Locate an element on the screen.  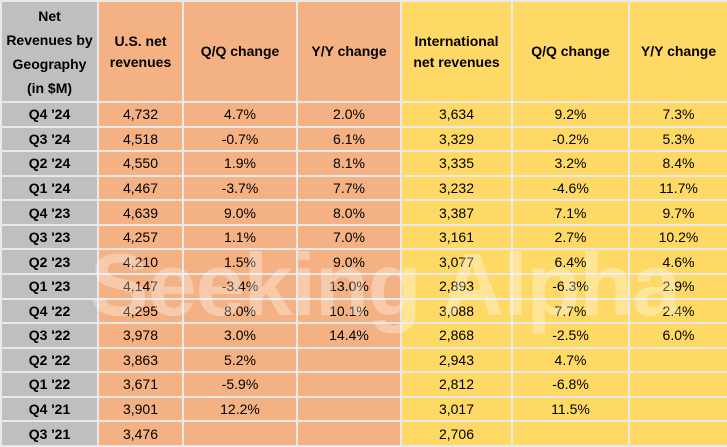
intl-yy-change-cell: 2.4% is located at coordinates (677, 311).